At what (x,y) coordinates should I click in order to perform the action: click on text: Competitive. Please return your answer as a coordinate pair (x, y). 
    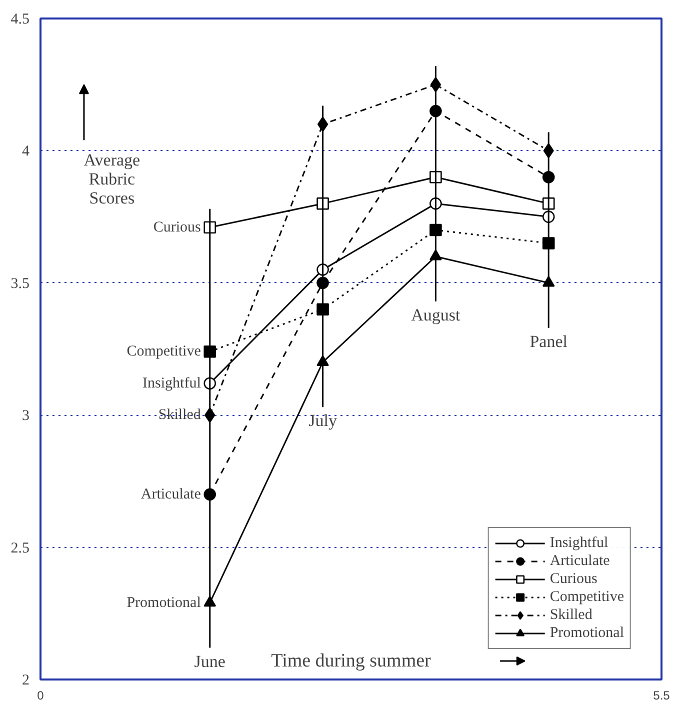
    Looking at the image, I should click on (163, 352).